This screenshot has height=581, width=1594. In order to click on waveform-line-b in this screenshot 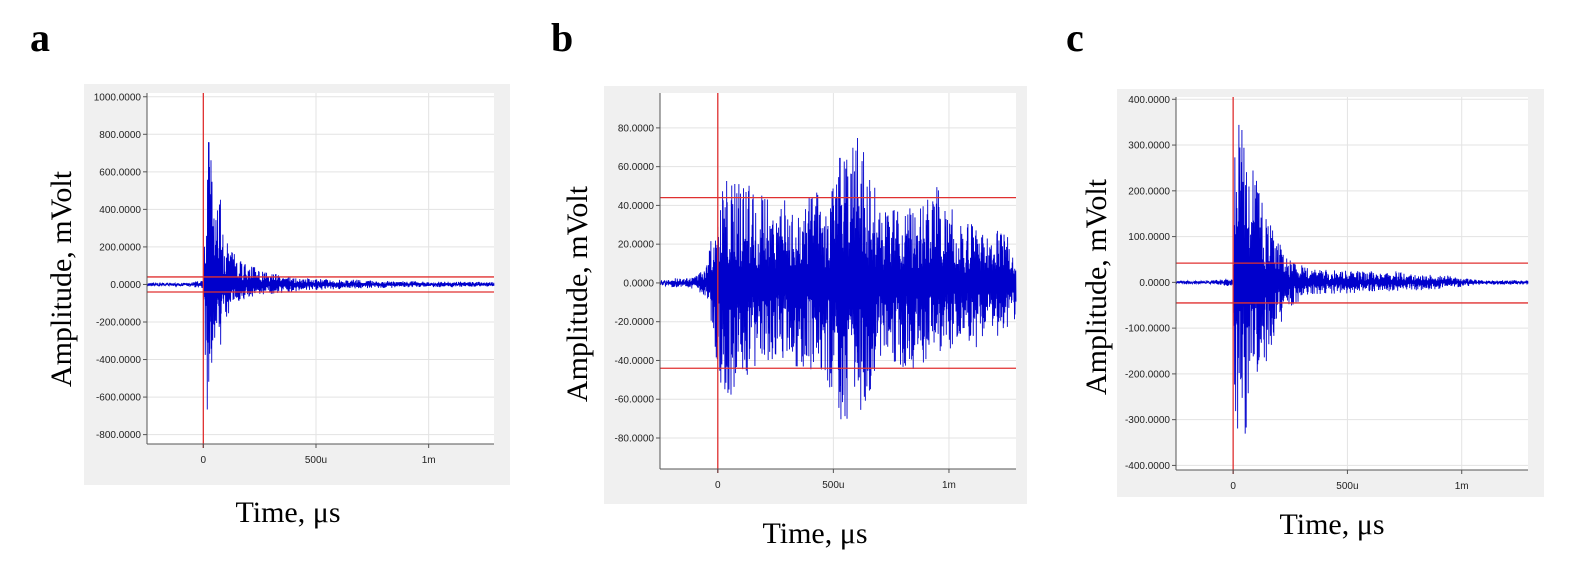, I will do `click(838, 278)`.